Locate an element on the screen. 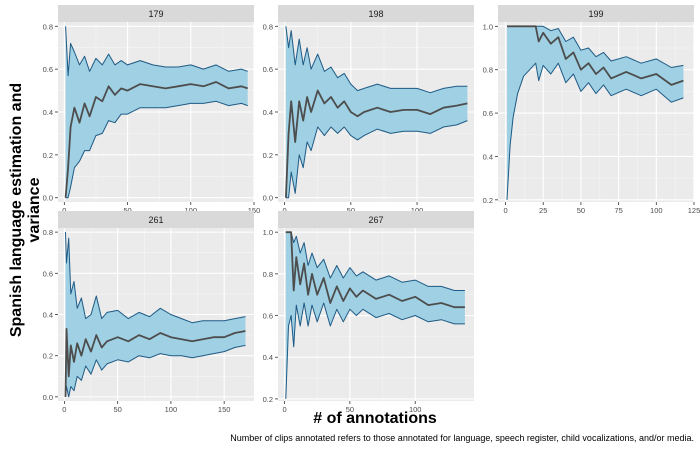  panel-261: 261 0.0 0.2 0.4 0.6 0.8 0 50 100 150 is located at coordinates (148, 312).